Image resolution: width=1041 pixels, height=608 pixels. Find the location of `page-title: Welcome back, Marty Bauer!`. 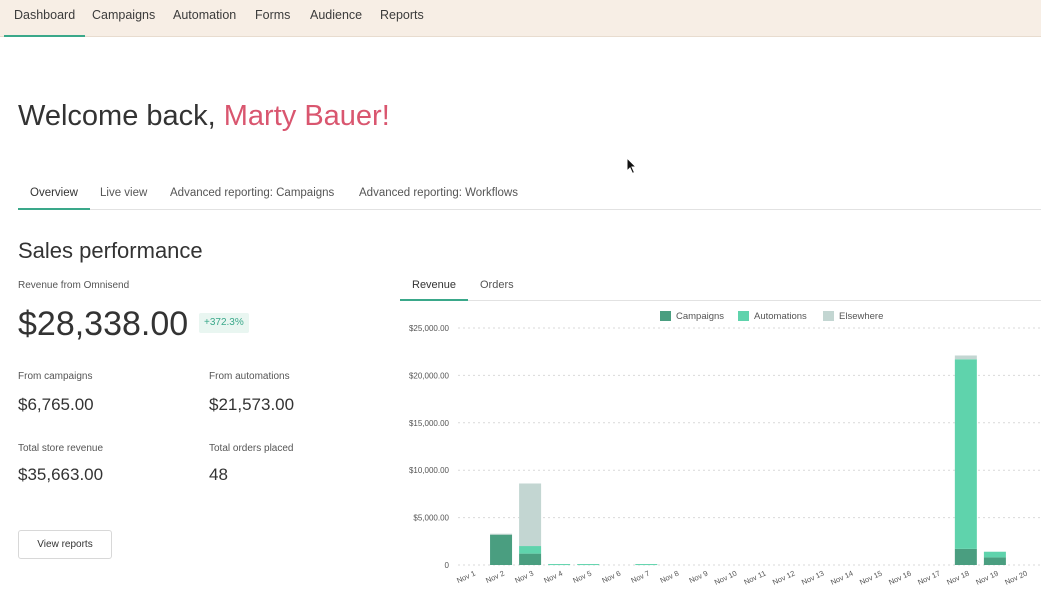

page-title: Welcome back, Marty Bauer! is located at coordinates (204, 116).